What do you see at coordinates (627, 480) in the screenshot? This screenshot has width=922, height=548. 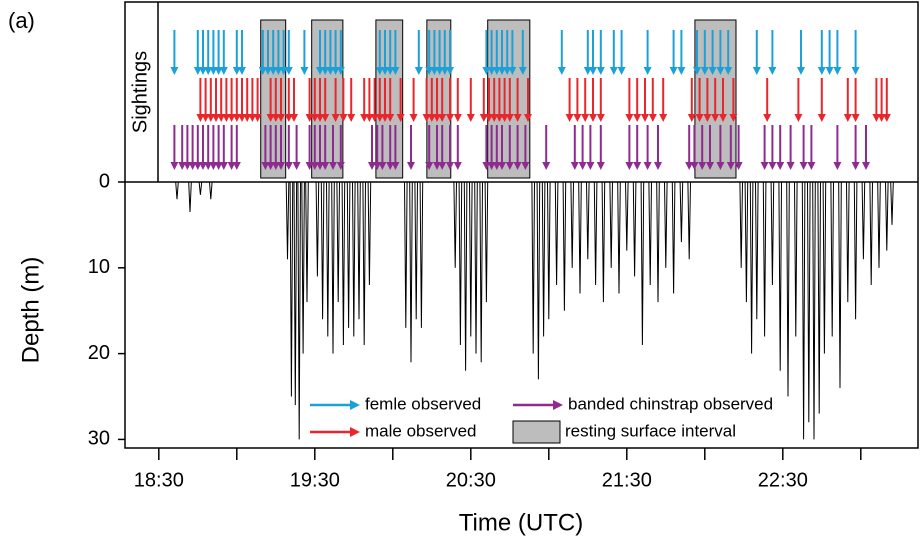 I see `x-tick-label: 21:30` at bounding box center [627, 480].